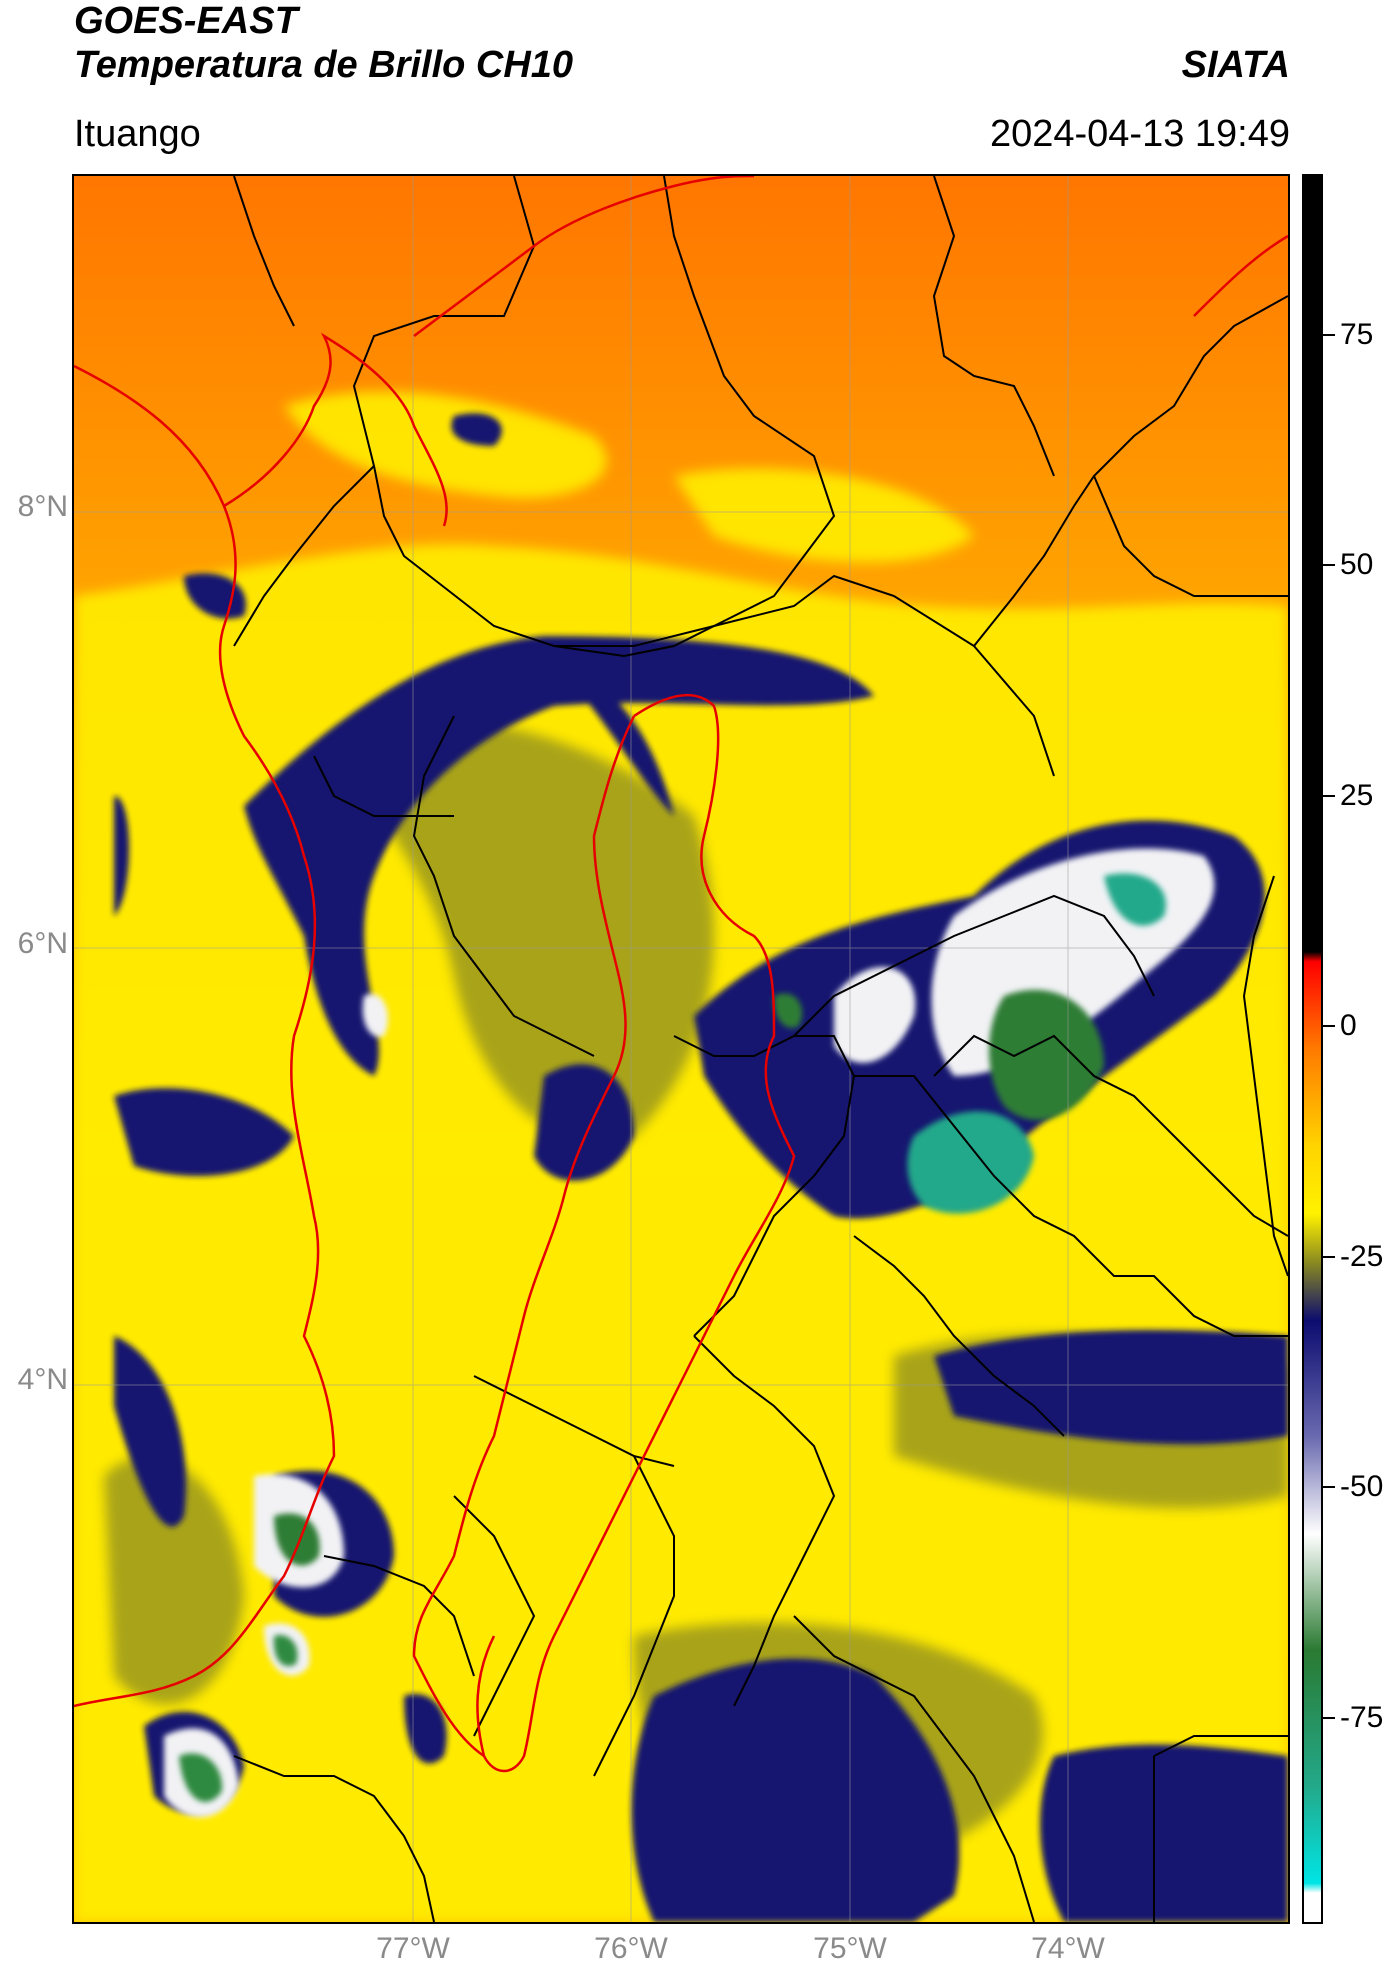 The width and height of the screenshot is (1384, 1981). What do you see at coordinates (42, 943) in the screenshot?
I see `lat-label-6n: 6°N` at bounding box center [42, 943].